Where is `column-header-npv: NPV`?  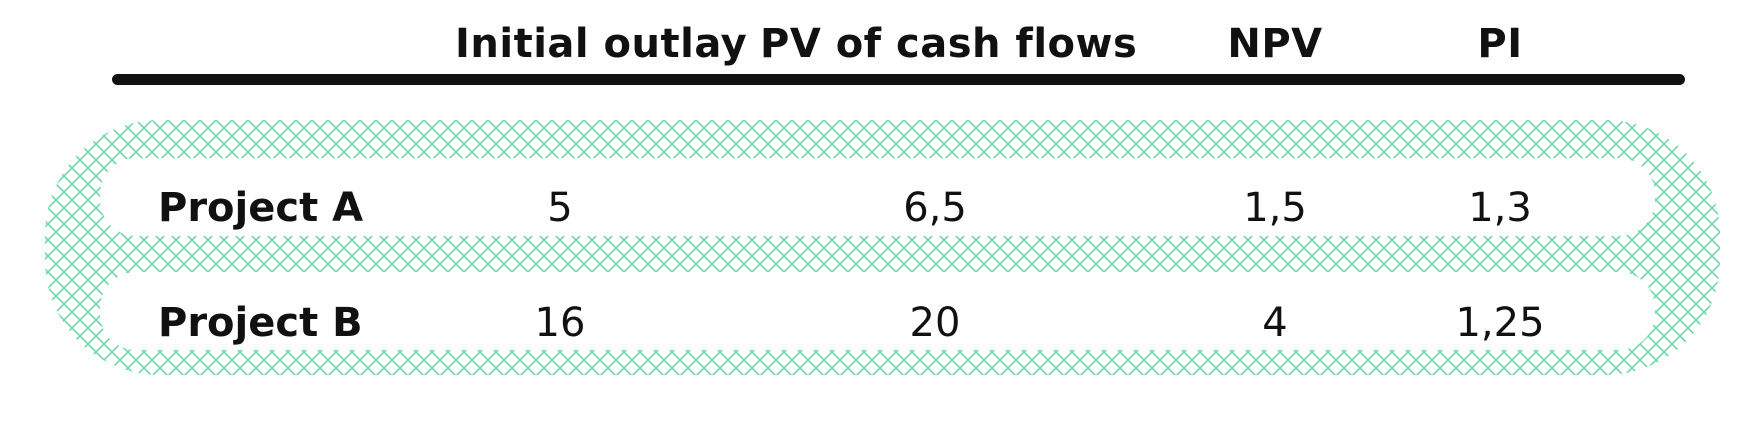 column-header-npv: NPV is located at coordinates (1275, 44).